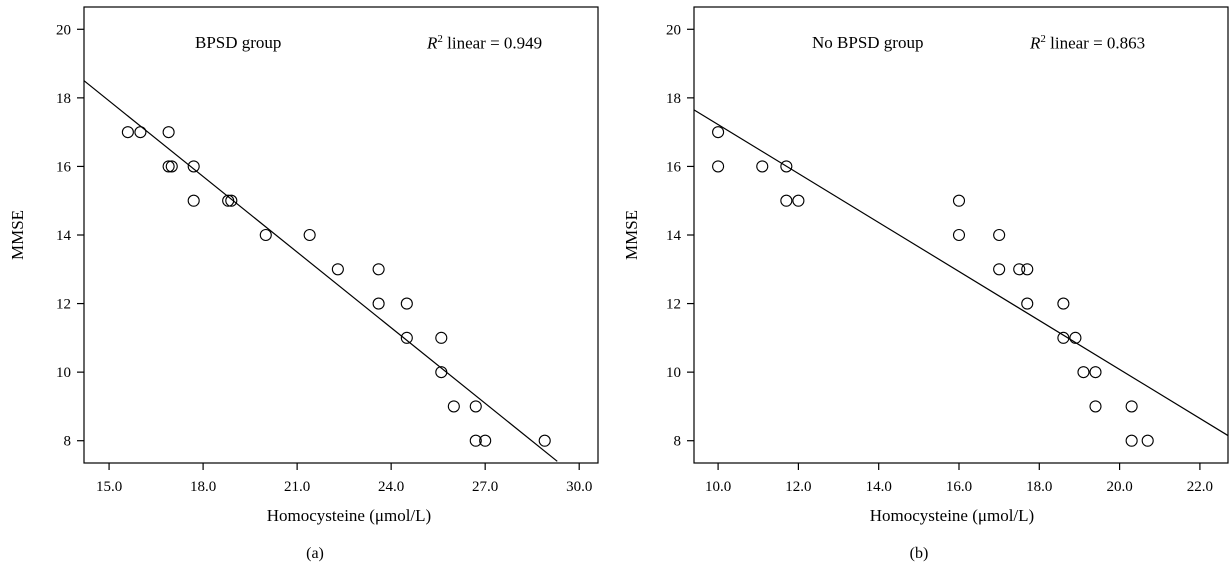  Describe the element at coordinates (349, 515) in the screenshot. I see `x-axis-label-a: Homocysteine (μmol/L)` at that location.